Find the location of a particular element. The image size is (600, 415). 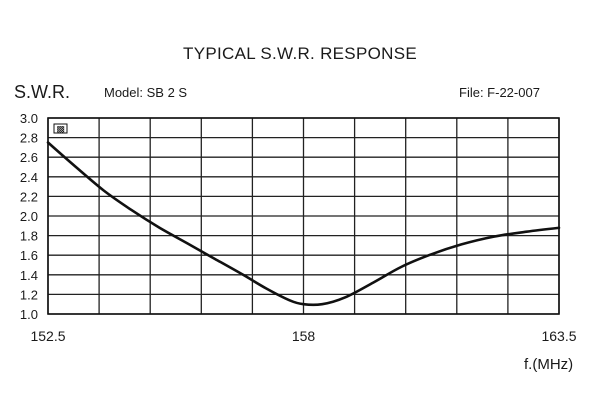

y-tick-labels: 1.0 1.2 1.4 1.6 1.8 2.0 2.2 2.4 2.6 2.8 3.0 is located at coordinates (29, 216).